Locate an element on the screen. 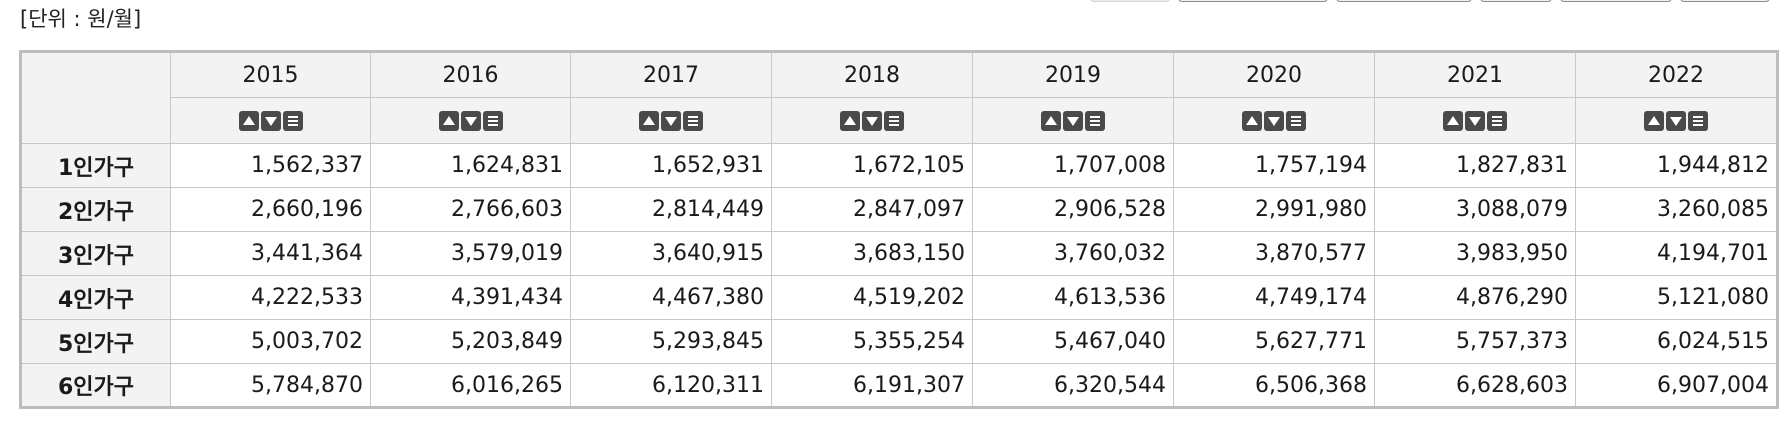  table-cell: 1,652,931 is located at coordinates (671, 165).